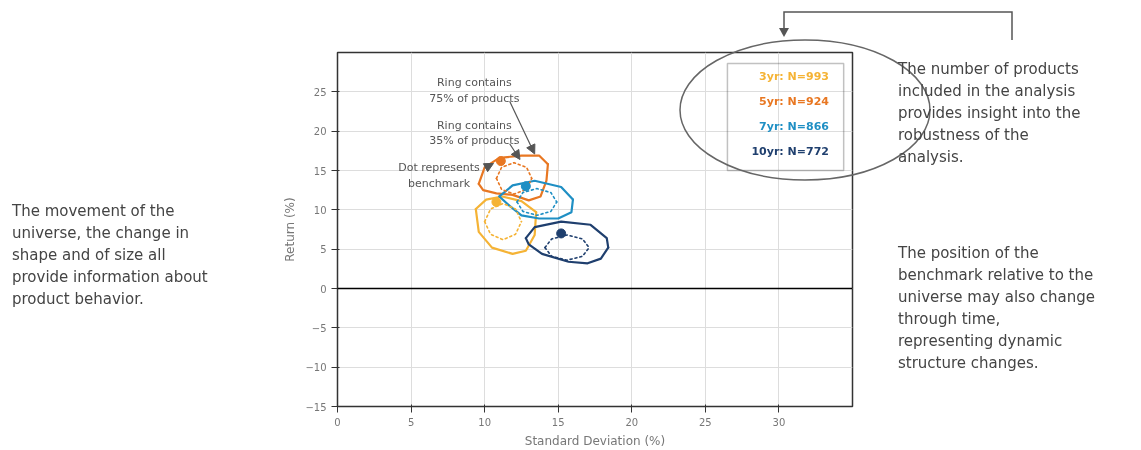 This screenshot has height=450, width=1141. I want to click on y-tick-label: 5, so click(323, 250).